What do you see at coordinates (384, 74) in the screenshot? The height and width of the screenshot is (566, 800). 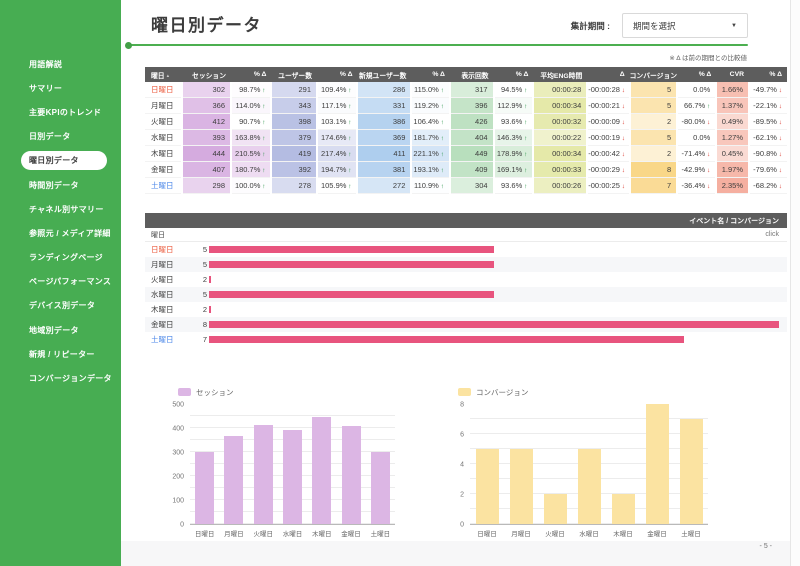 I see `column-header-5: 新規ユーザー数` at bounding box center [384, 74].